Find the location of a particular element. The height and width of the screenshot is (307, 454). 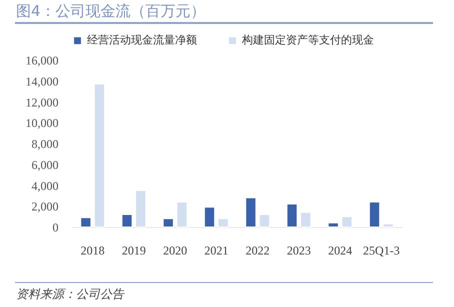

x-tick-label: 2022 is located at coordinates (258, 251).